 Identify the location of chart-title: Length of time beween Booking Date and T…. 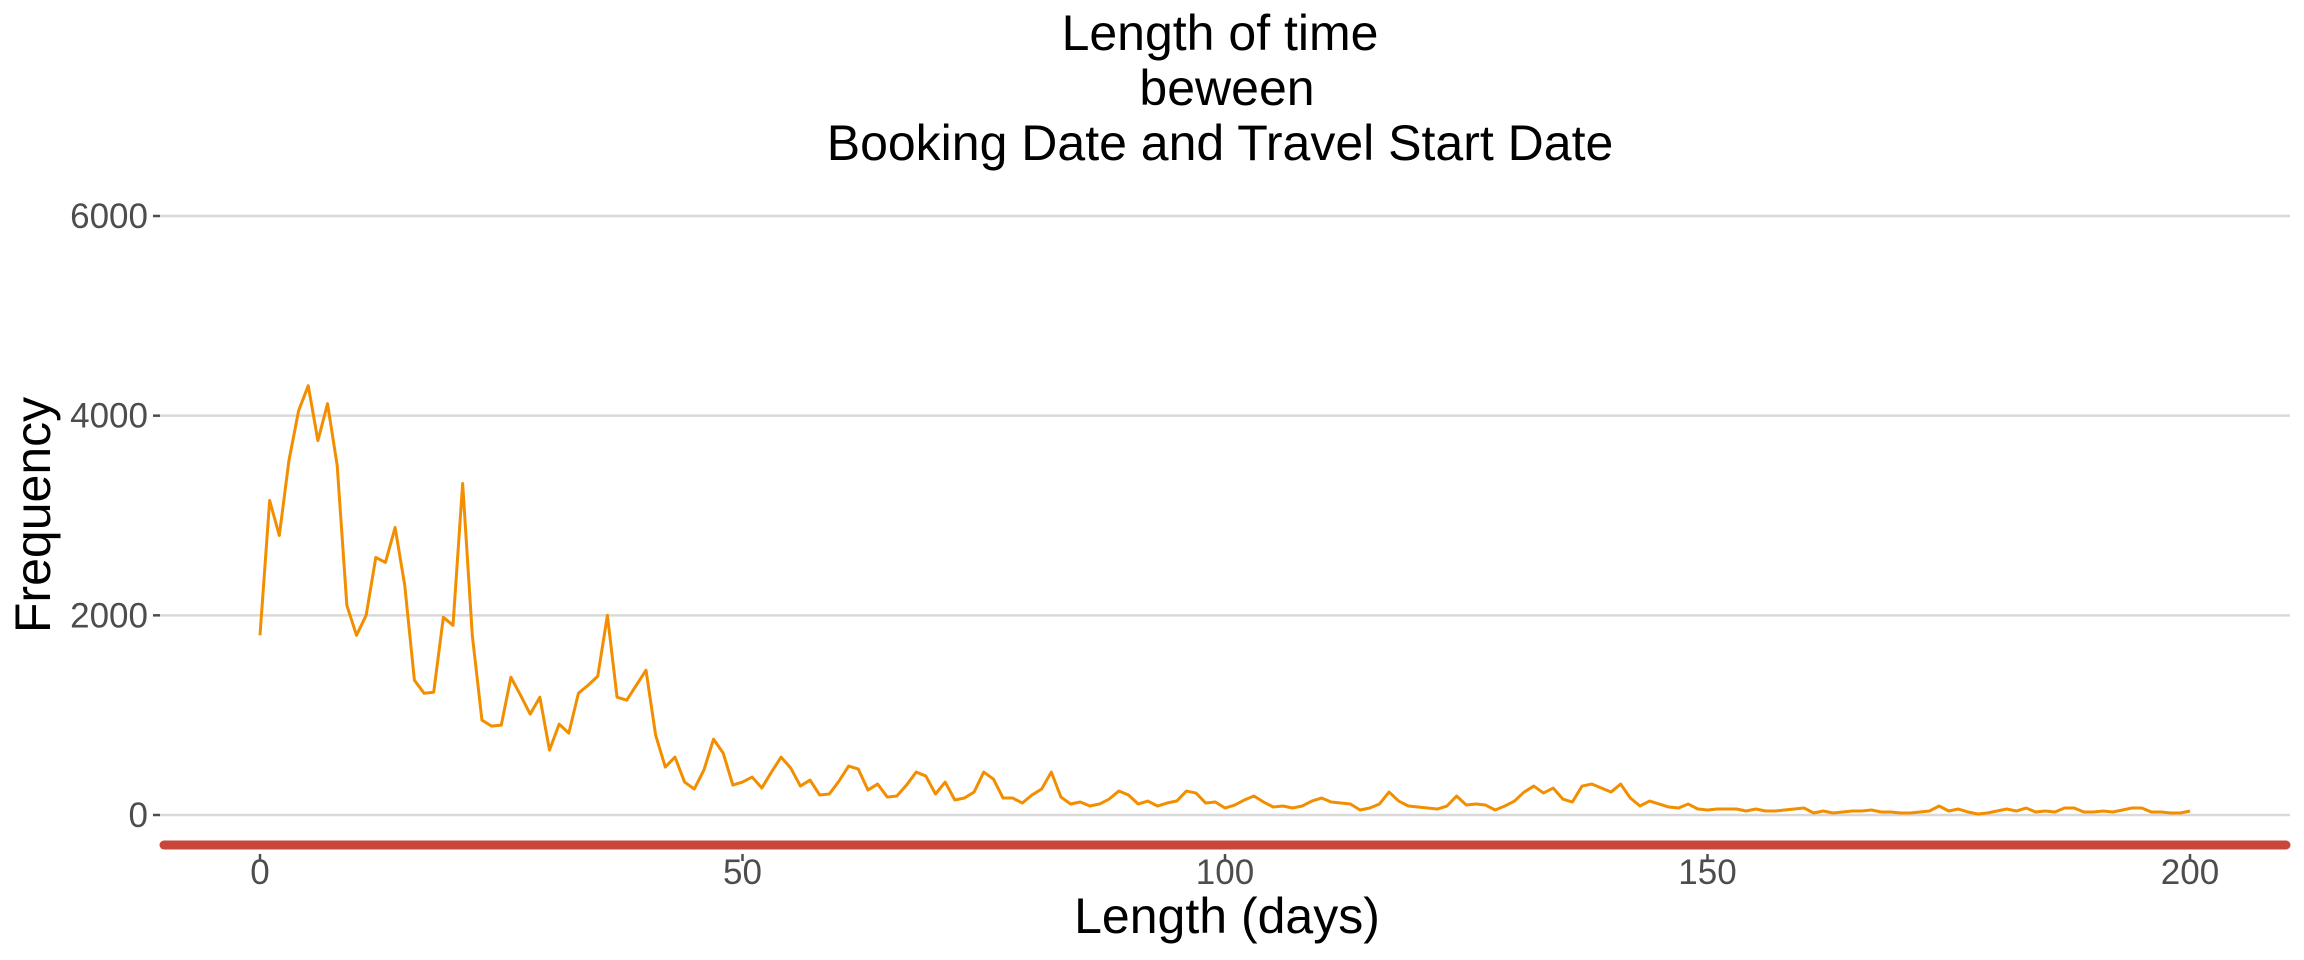
(1220, 88).